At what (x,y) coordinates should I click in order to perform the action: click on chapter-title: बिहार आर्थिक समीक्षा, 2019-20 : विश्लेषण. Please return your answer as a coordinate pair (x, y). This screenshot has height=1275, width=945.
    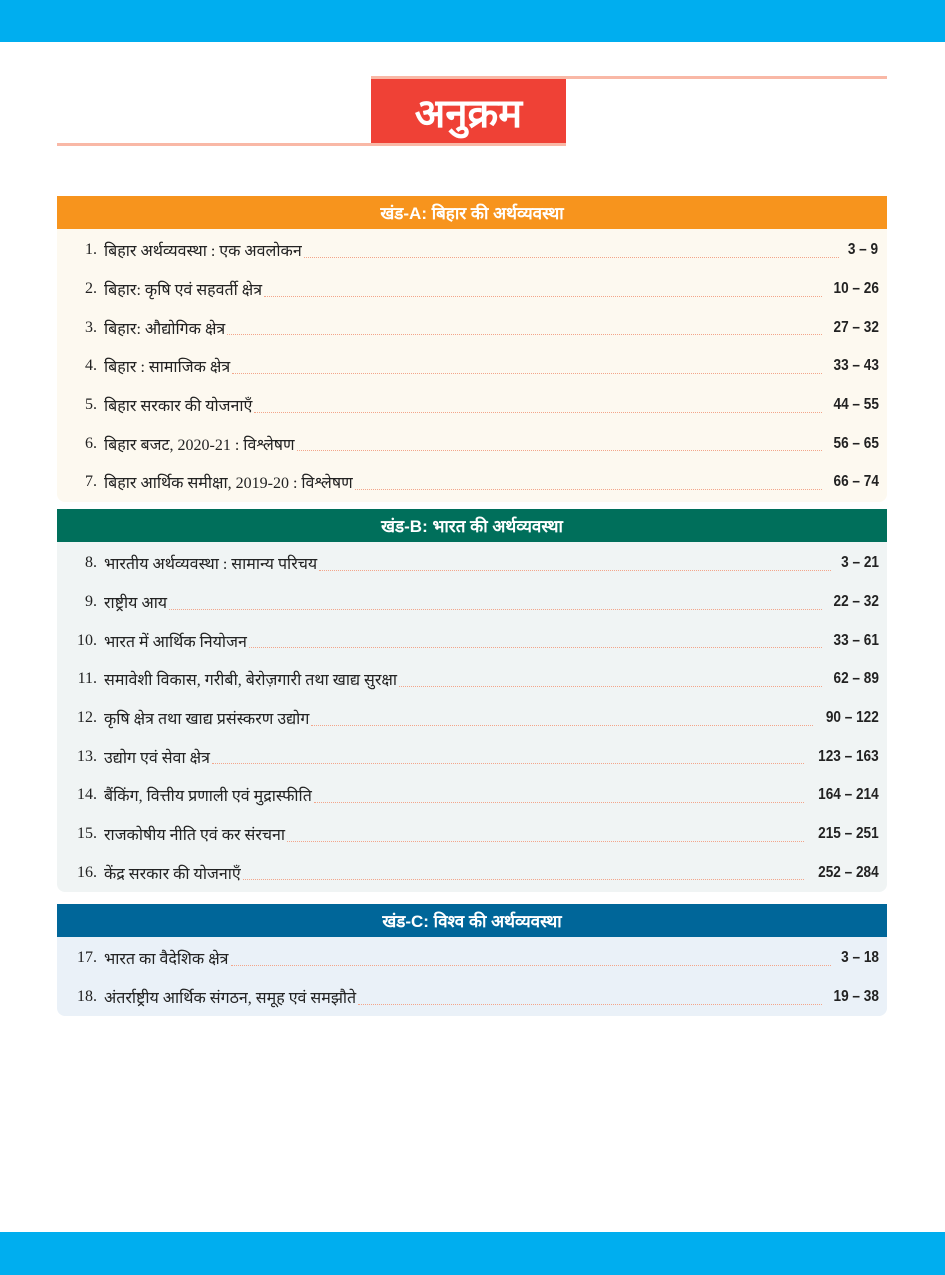
    Looking at the image, I should click on (228, 484).